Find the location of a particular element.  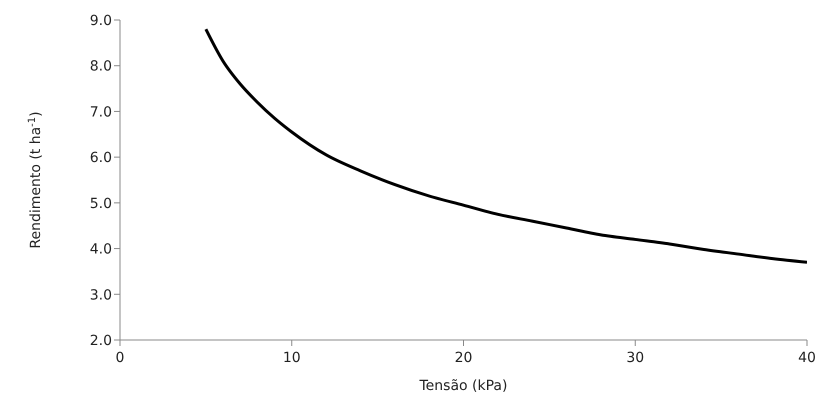

y-tick-label: 6.0 is located at coordinates (101, 158).